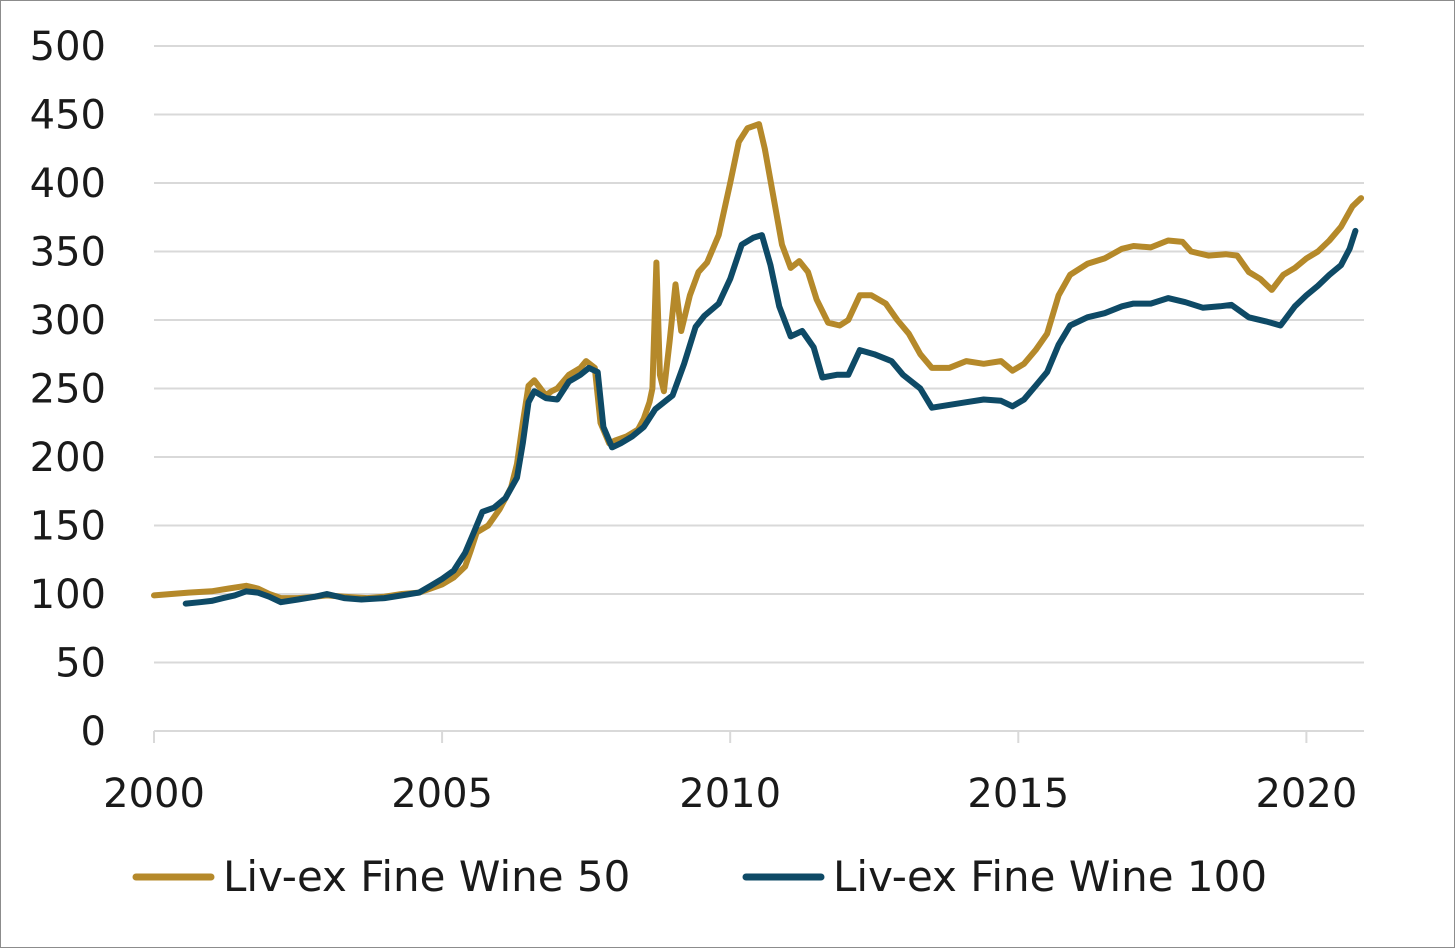  What do you see at coordinates (1306, 794) in the screenshot?
I see `x-tick-label: 2020` at bounding box center [1306, 794].